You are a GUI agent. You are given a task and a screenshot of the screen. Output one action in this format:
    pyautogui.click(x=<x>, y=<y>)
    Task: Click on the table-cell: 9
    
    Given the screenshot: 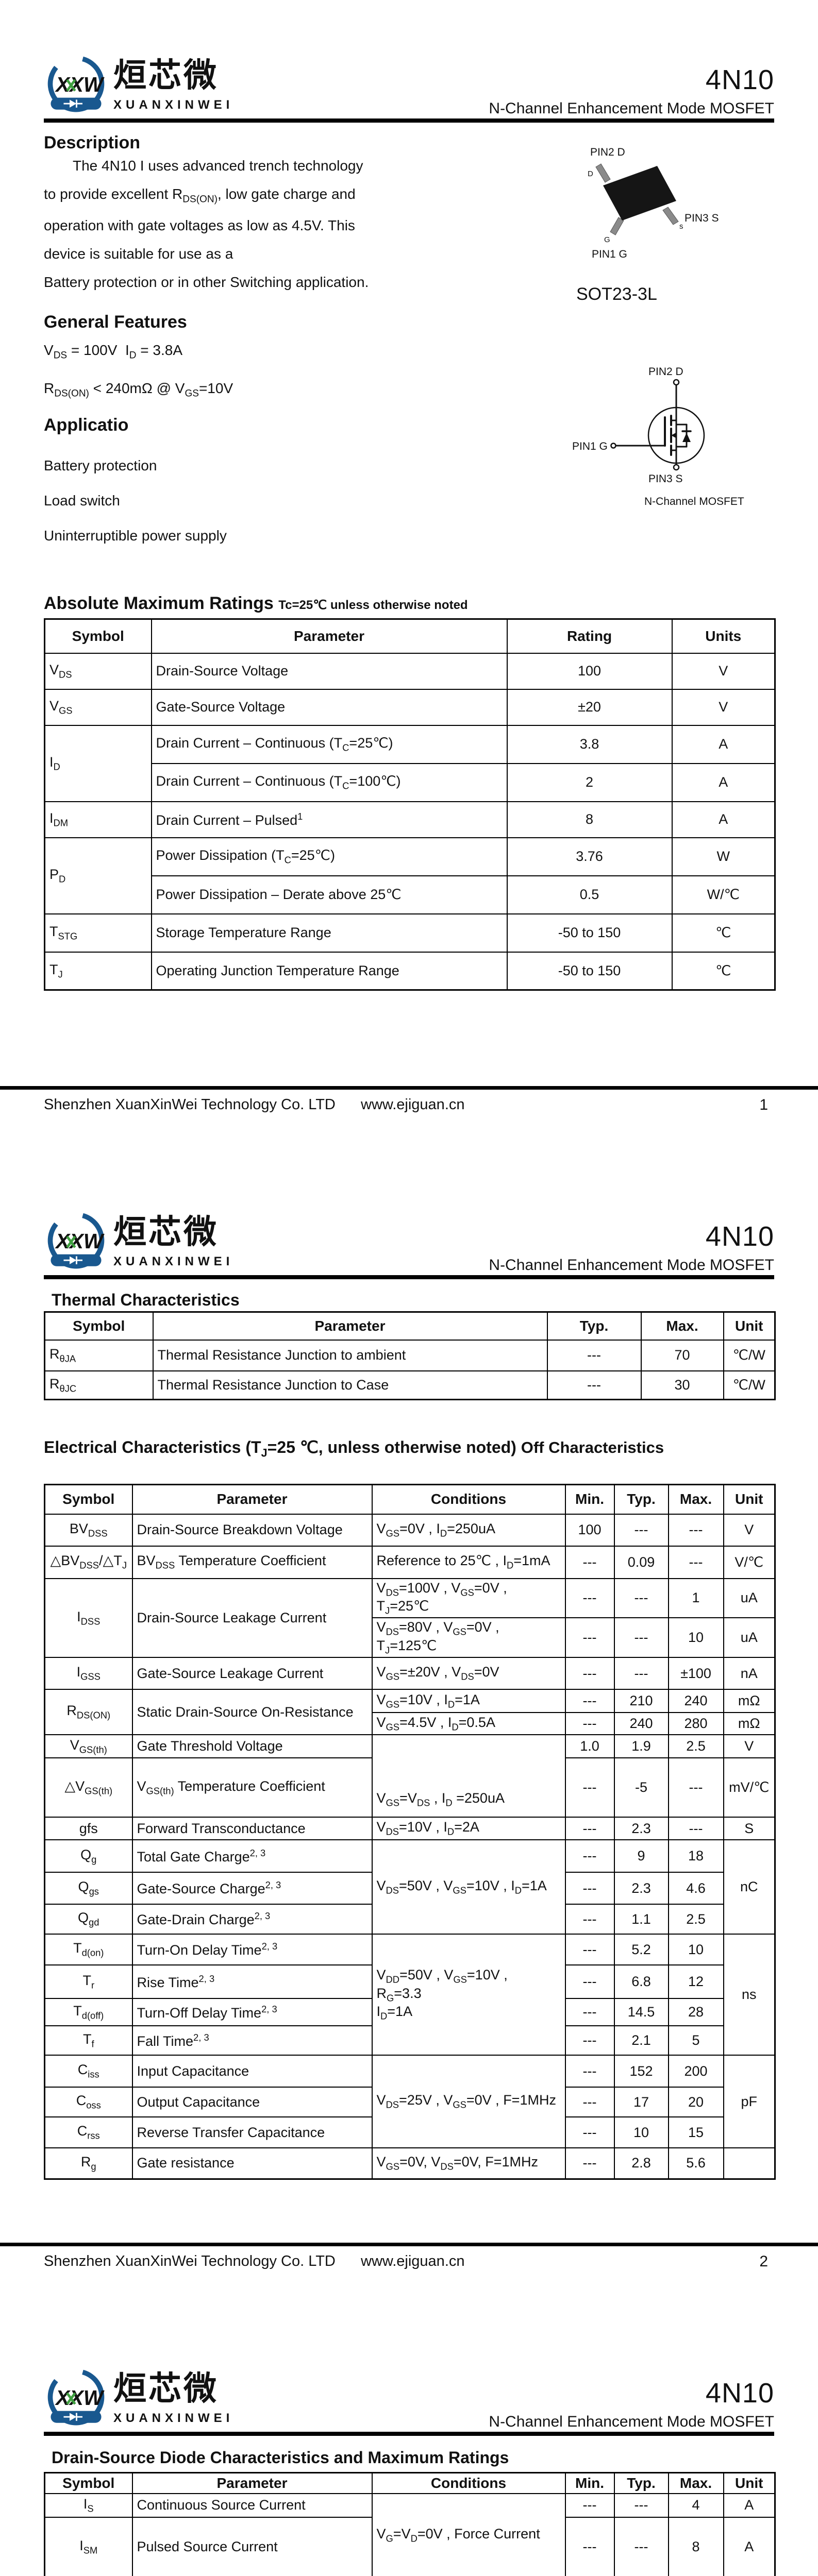 What is the action you would take?
    pyautogui.click(x=641, y=1856)
    